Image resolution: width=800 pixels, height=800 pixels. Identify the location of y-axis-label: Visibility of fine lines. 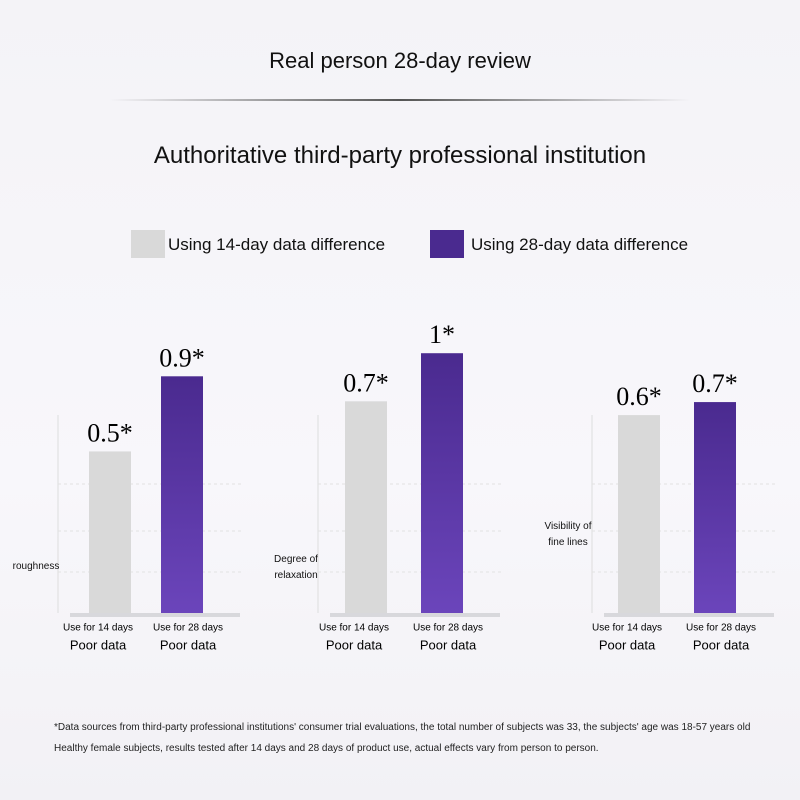
(568, 534).